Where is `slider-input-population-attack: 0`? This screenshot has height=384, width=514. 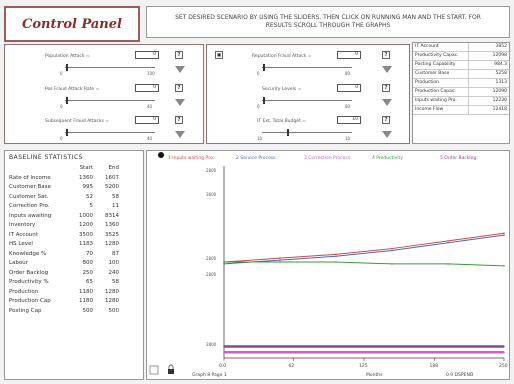 slider-input-population-attack: 0 is located at coordinates (147, 55).